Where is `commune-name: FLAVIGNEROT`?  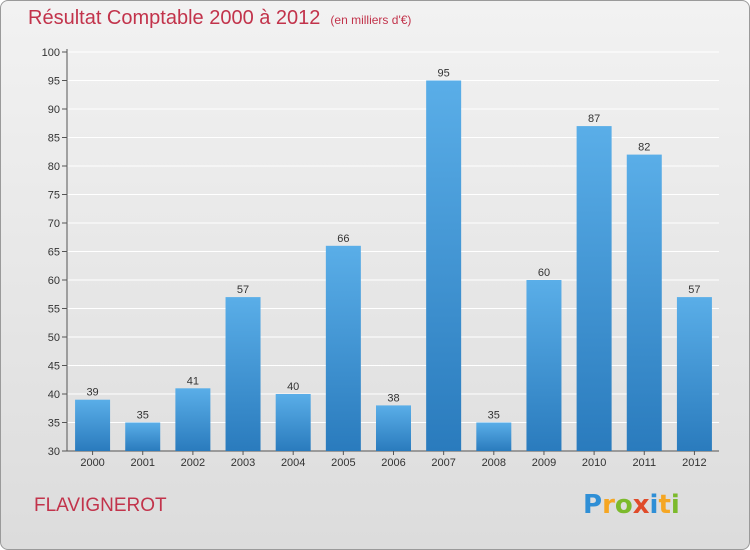
commune-name: FLAVIGNEROT is located at coordinates (100, 505).